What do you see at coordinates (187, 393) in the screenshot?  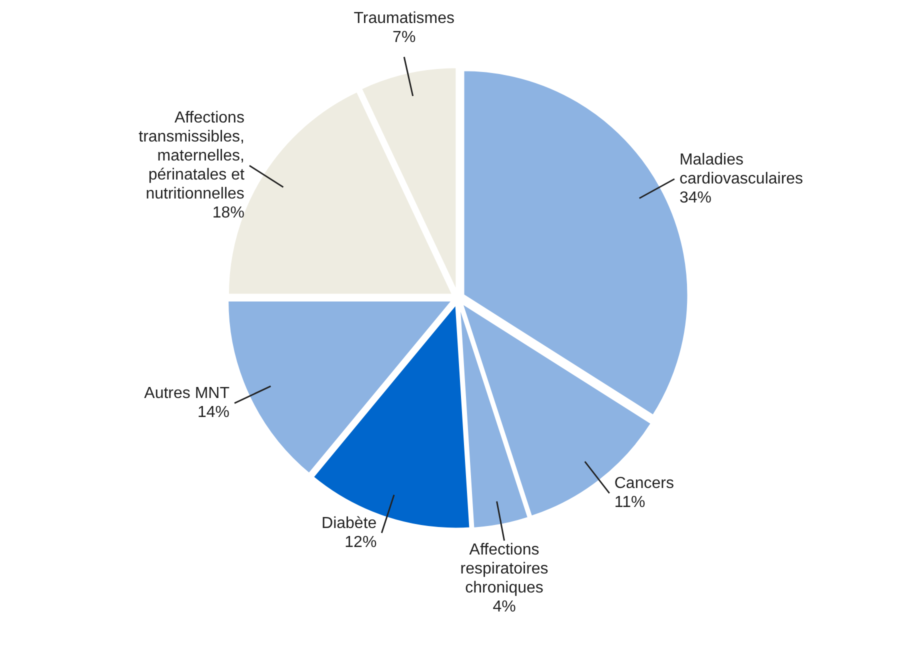 I see `slice-label: Autres MNT` at bounding box center [187, 393].